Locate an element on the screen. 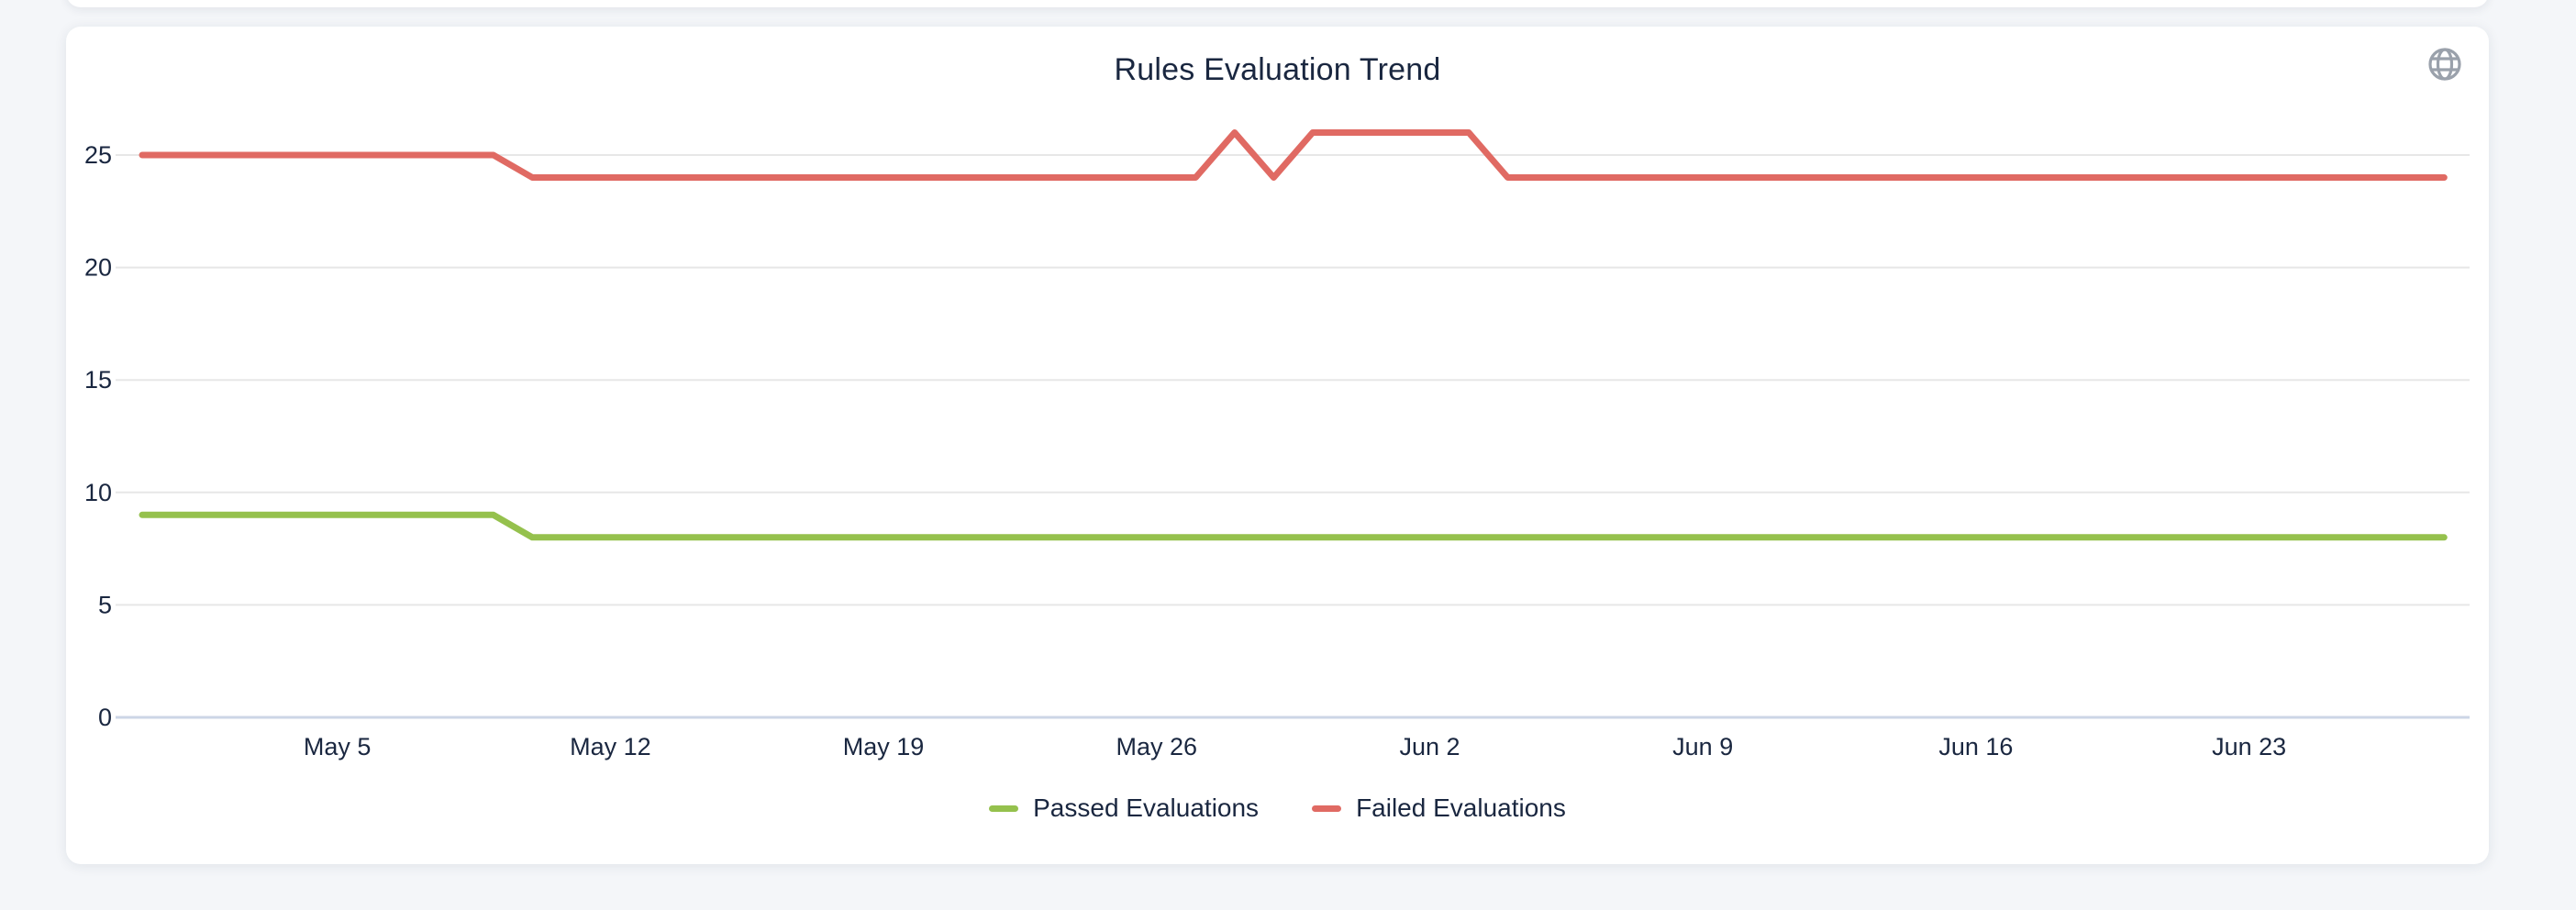 The width and height of the screenshot is (2576, 910). y-axis-label: 25 is located at coordinates (98, 155).